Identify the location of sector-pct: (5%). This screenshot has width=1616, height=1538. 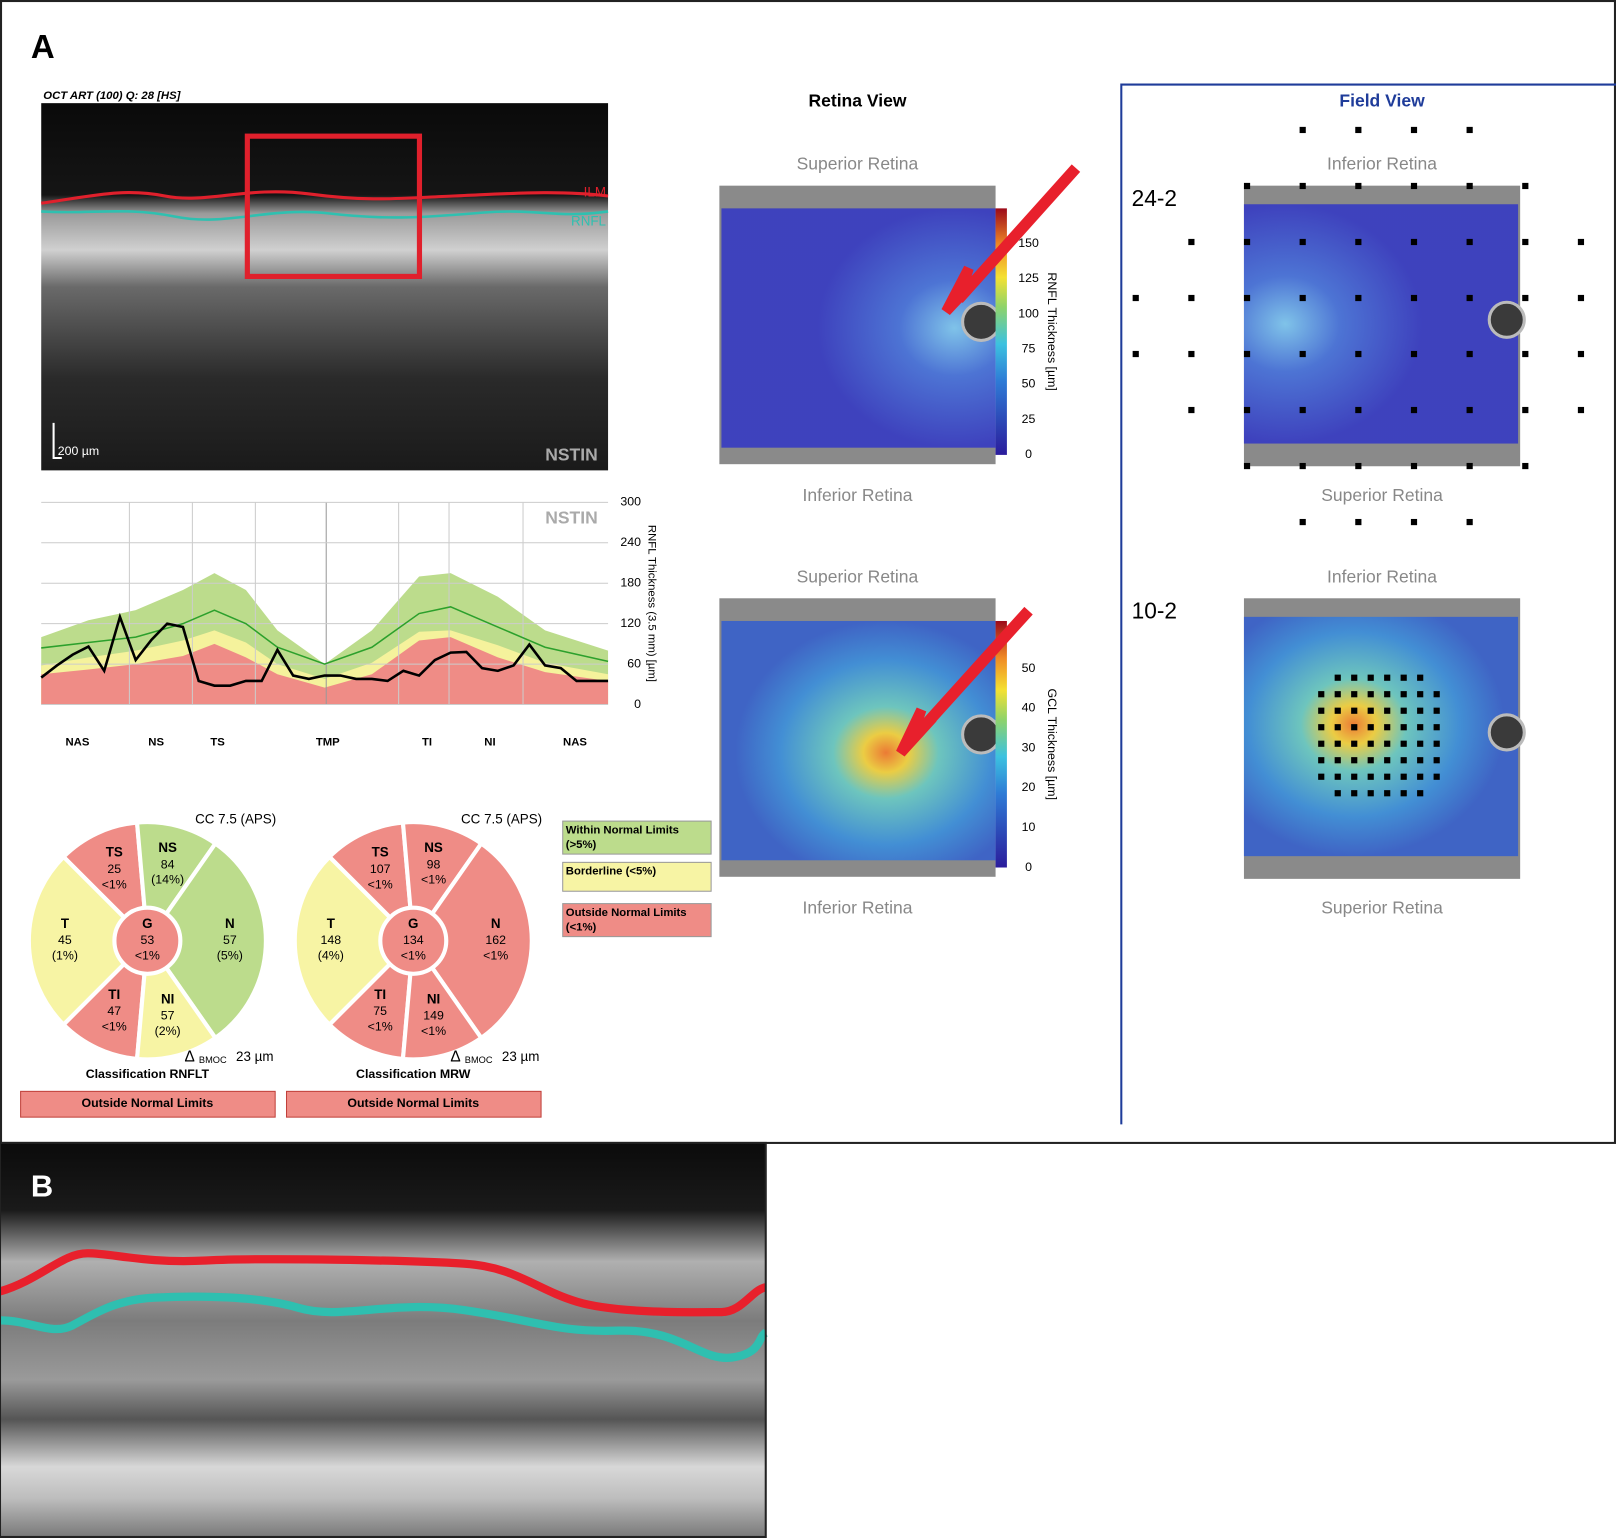
(230, 955).